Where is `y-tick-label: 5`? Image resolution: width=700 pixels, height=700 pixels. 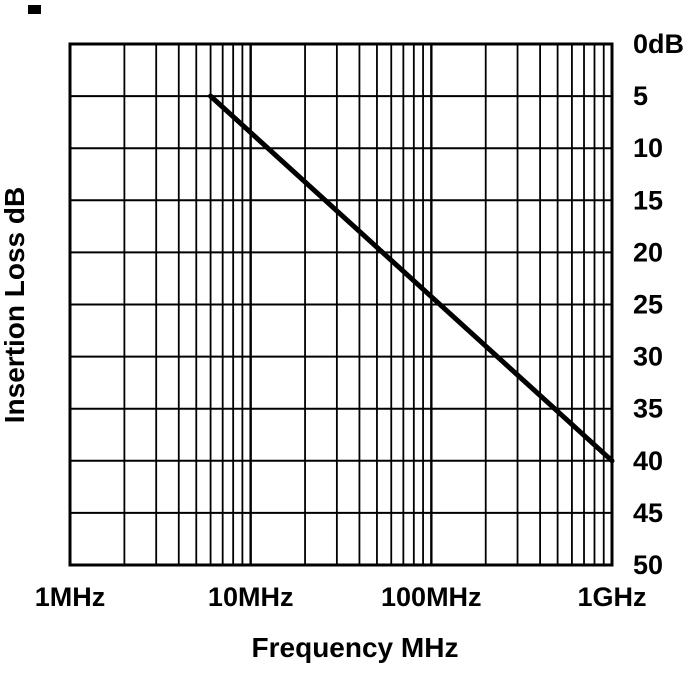 y-tick-label: 5 is located at coordinates (640, 96).